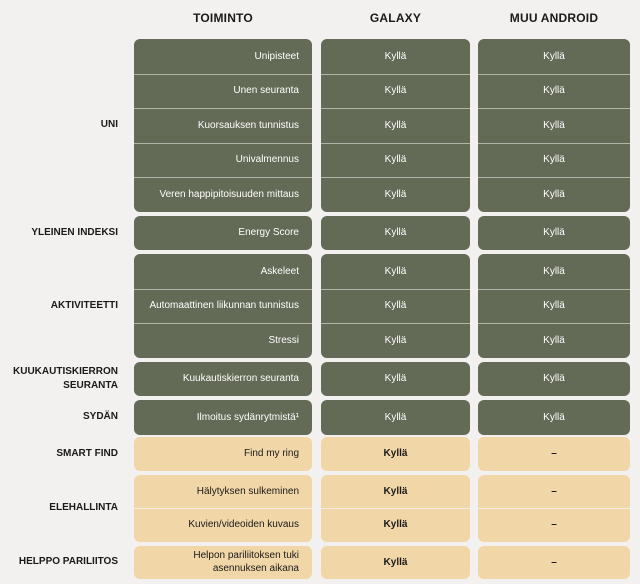  Describe the element at coordinates (229, 194) in the screenshot. I see `feature-cell: Veren happipitoisuuden mittaus` at that location.